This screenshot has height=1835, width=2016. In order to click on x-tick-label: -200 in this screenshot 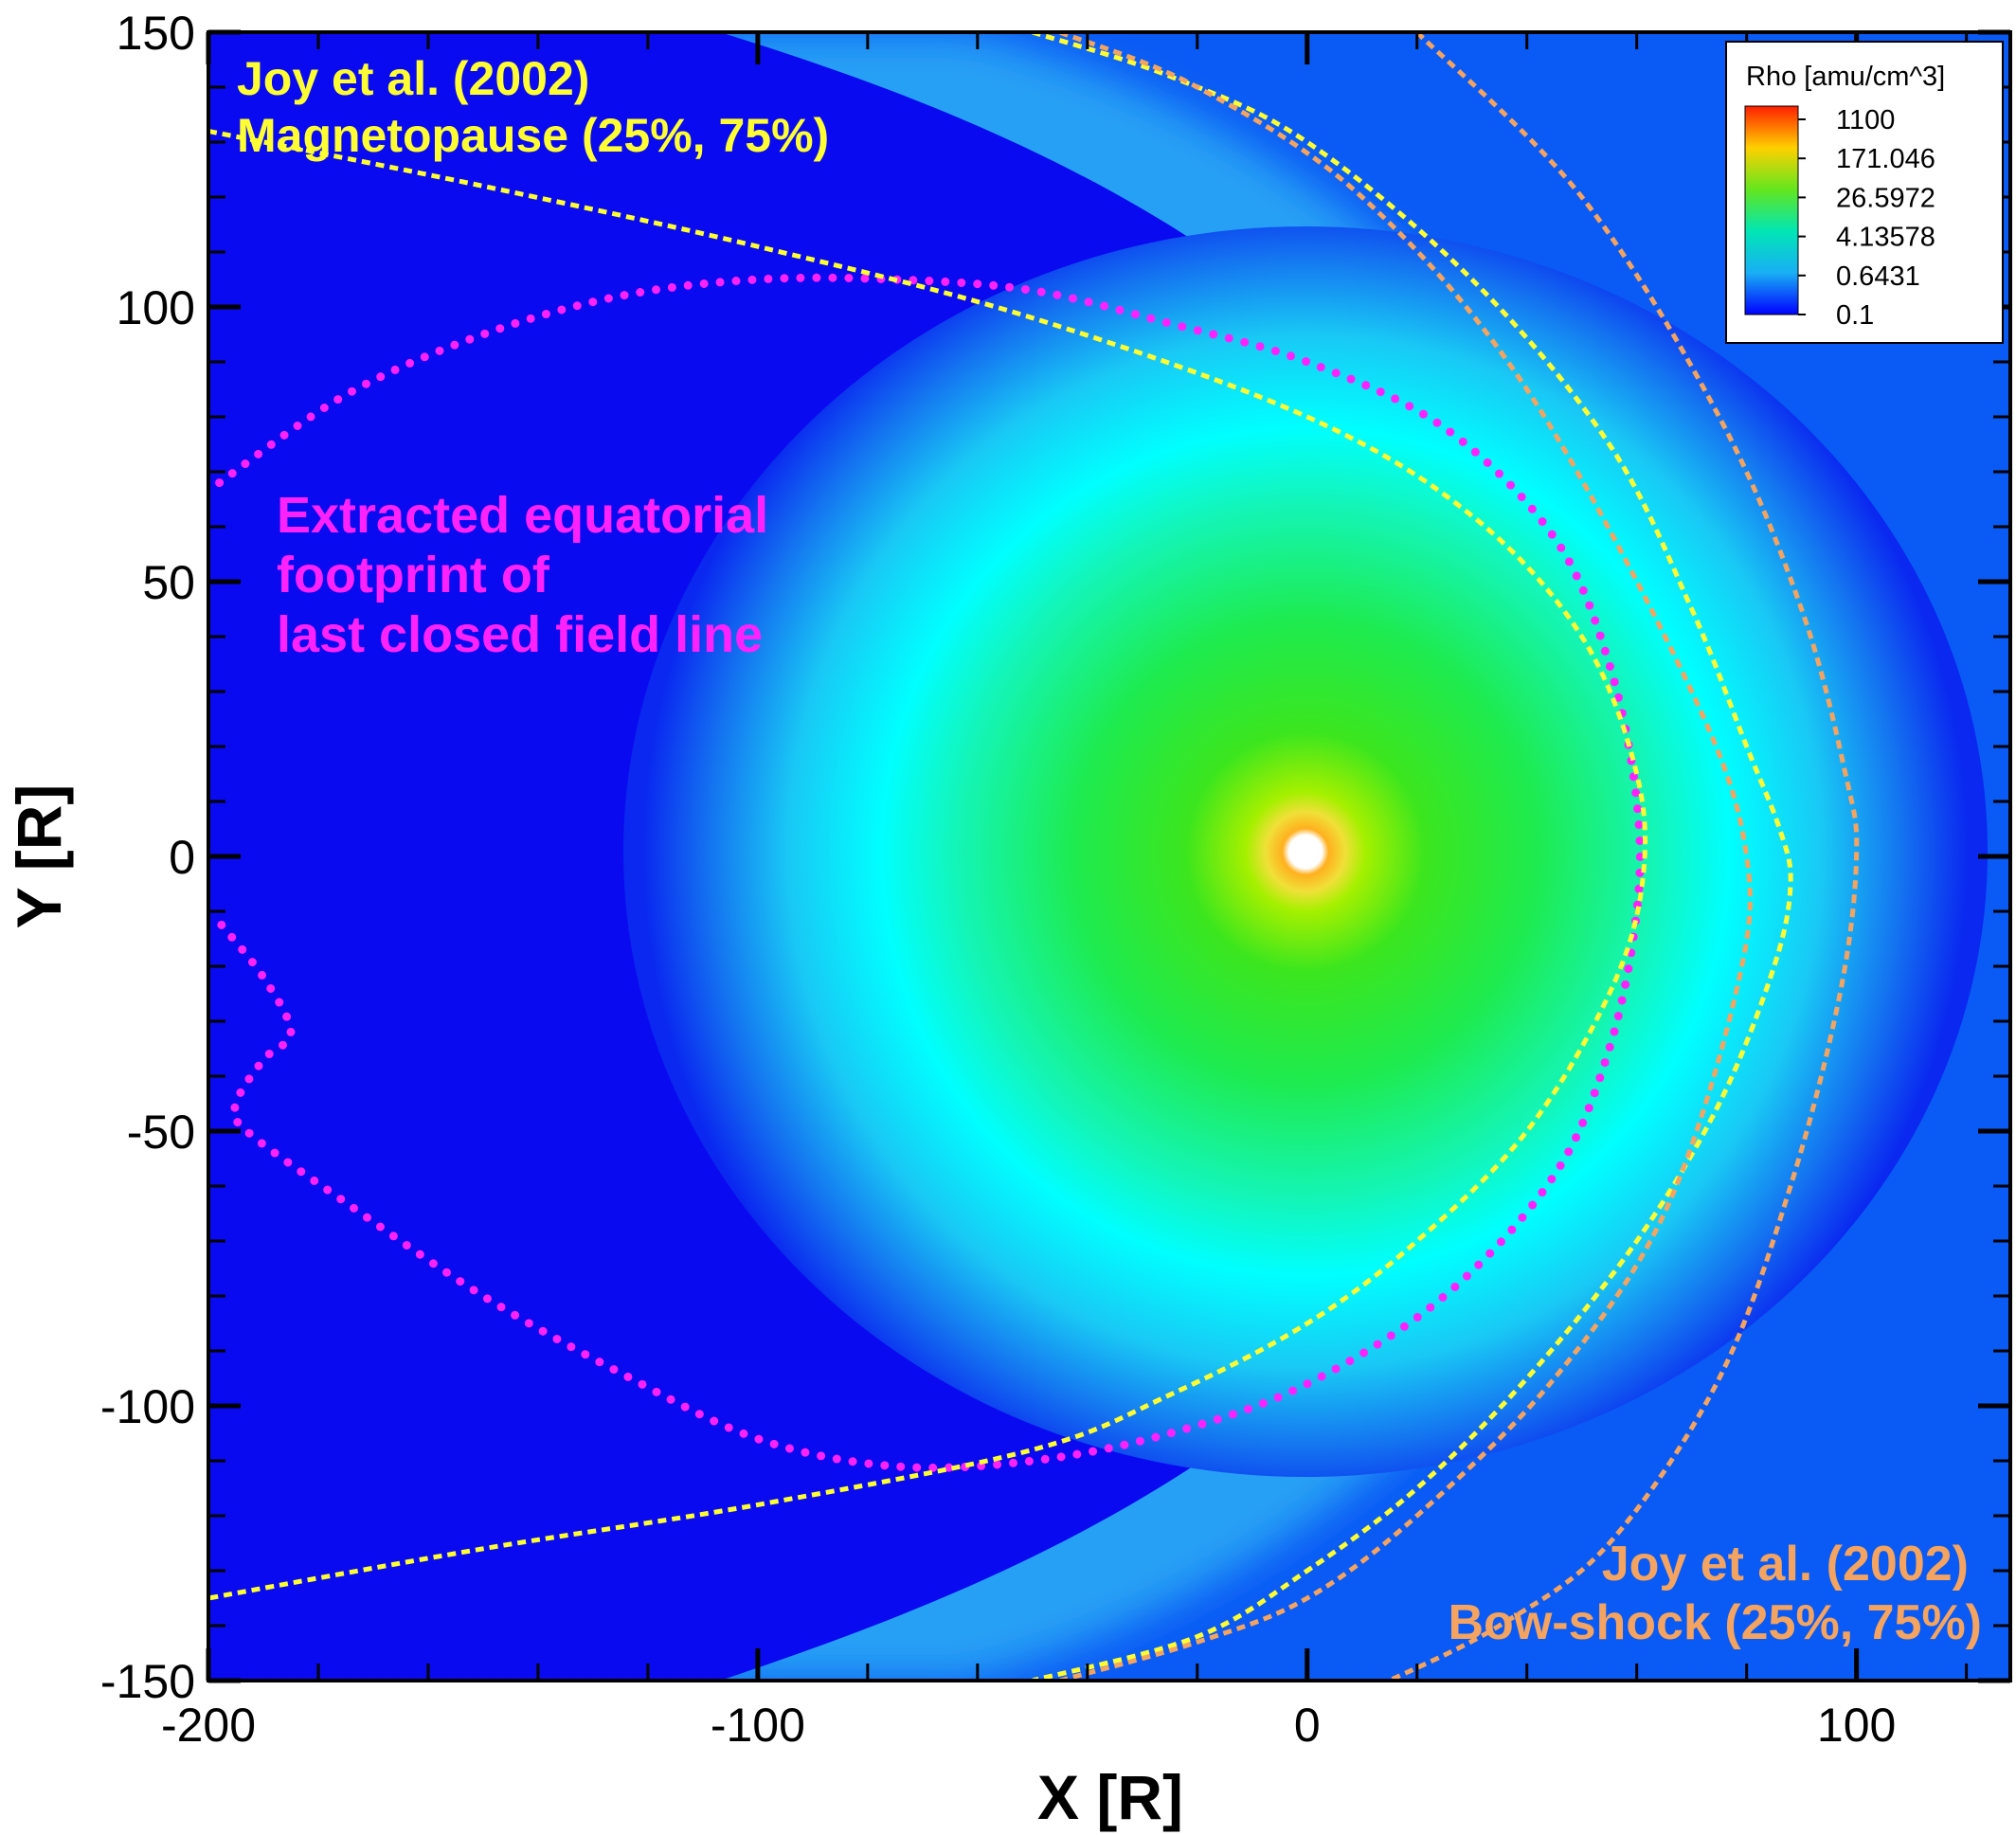, I will do `click(208, 1725)`.